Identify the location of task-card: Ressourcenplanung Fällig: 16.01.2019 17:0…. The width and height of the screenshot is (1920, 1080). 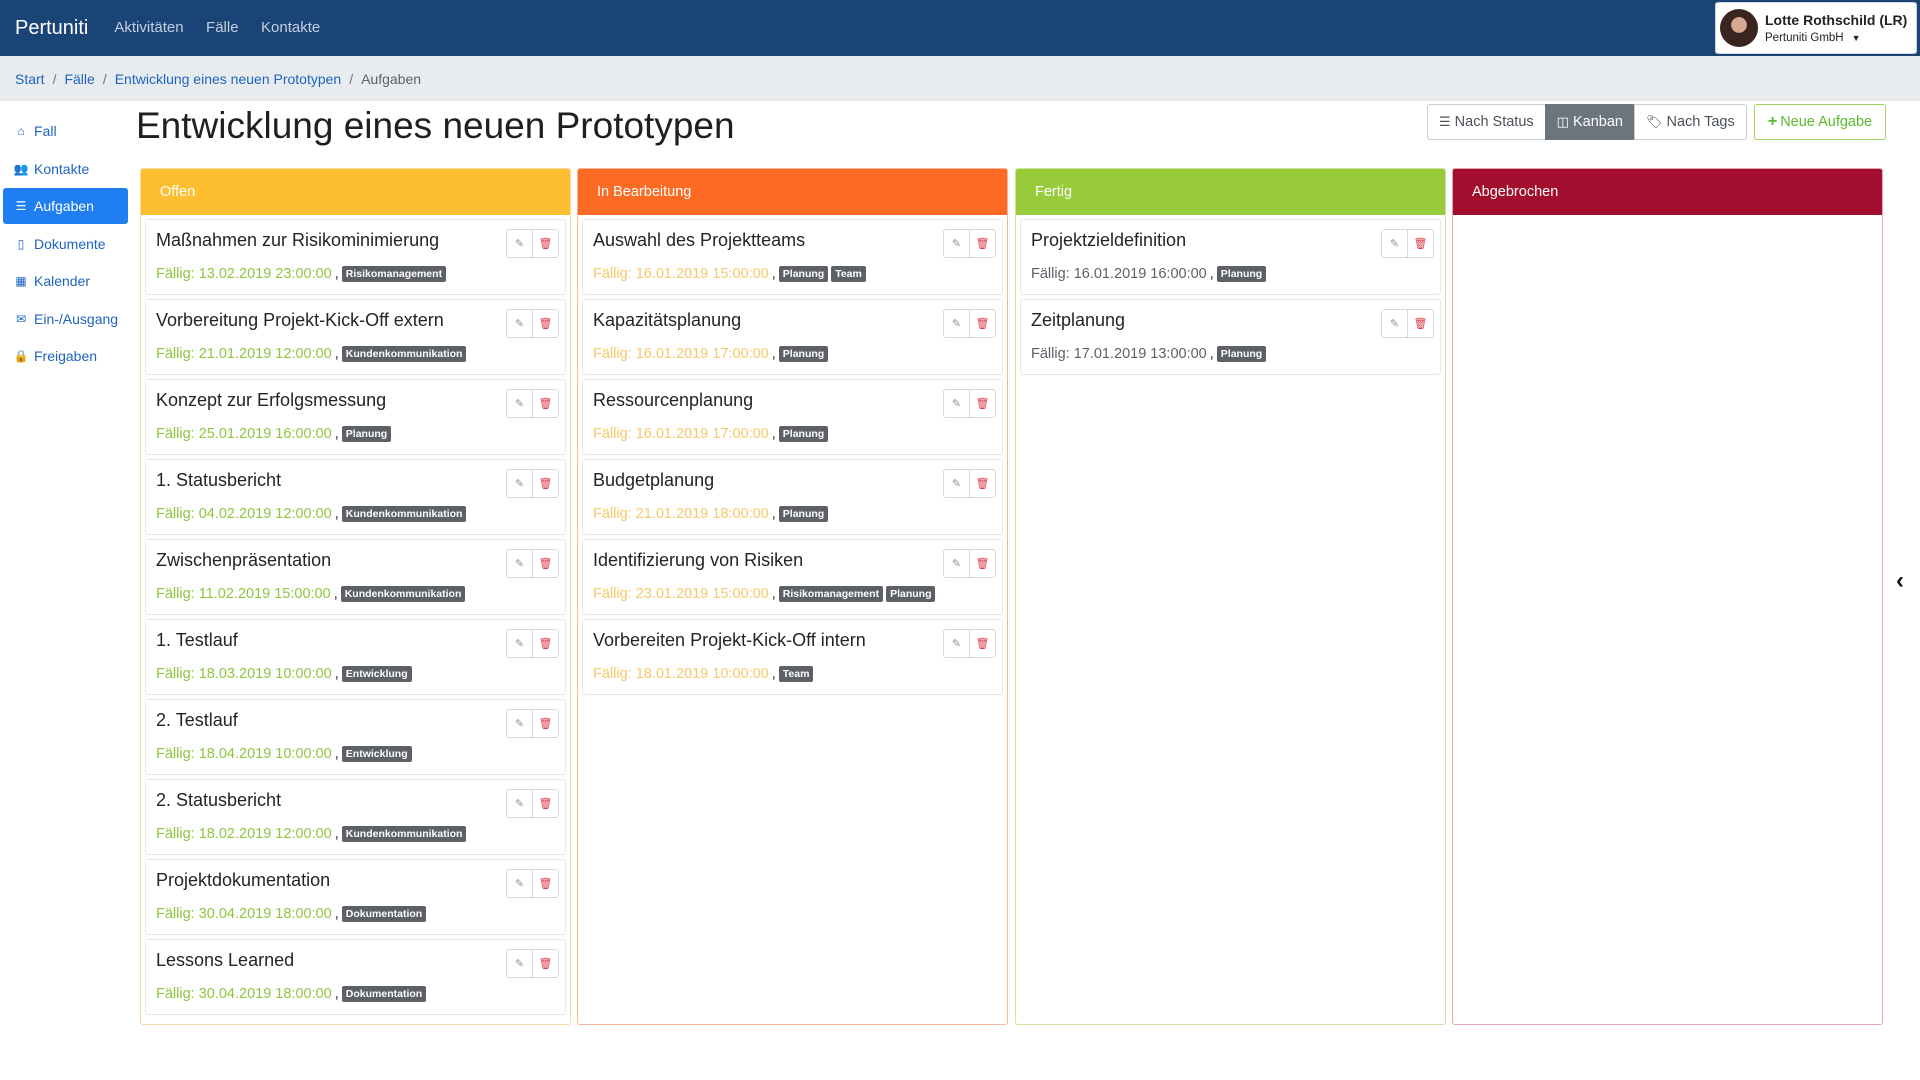
(792, 417).